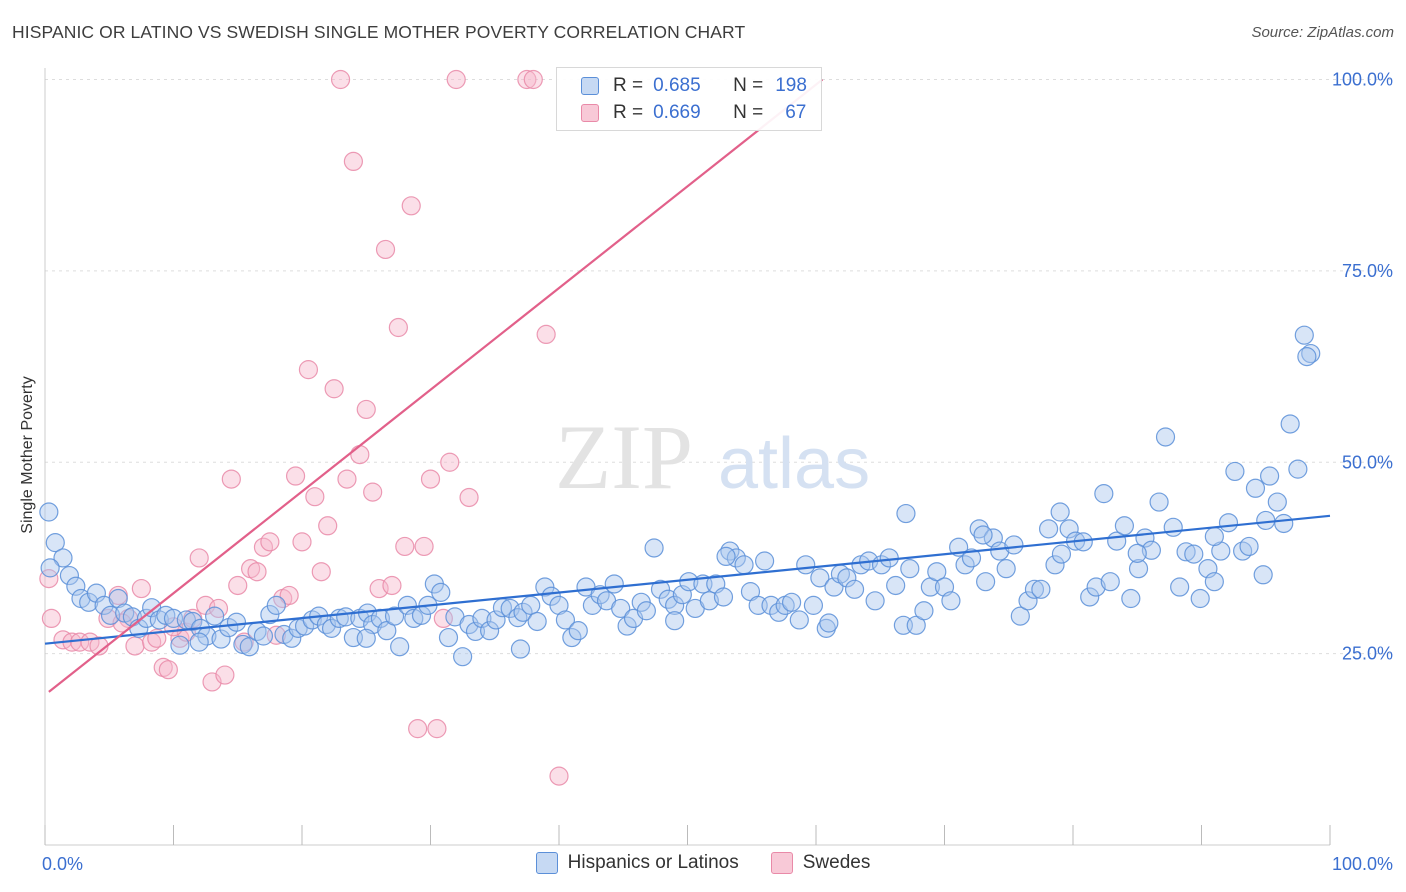  I want to click on y-tick-label-50: 50.0%, so click(1367, 462).